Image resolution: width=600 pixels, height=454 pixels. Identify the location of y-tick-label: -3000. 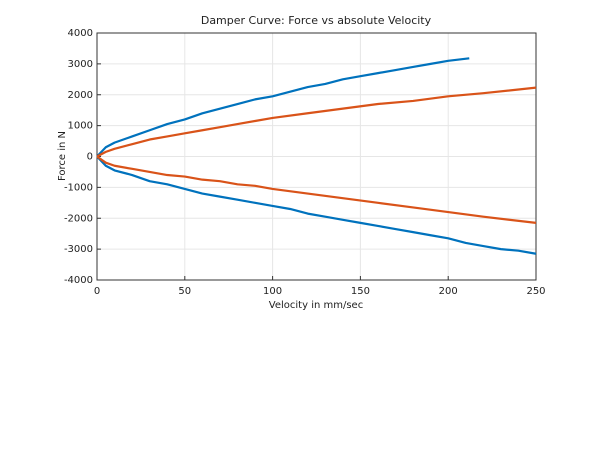
(78, 249).